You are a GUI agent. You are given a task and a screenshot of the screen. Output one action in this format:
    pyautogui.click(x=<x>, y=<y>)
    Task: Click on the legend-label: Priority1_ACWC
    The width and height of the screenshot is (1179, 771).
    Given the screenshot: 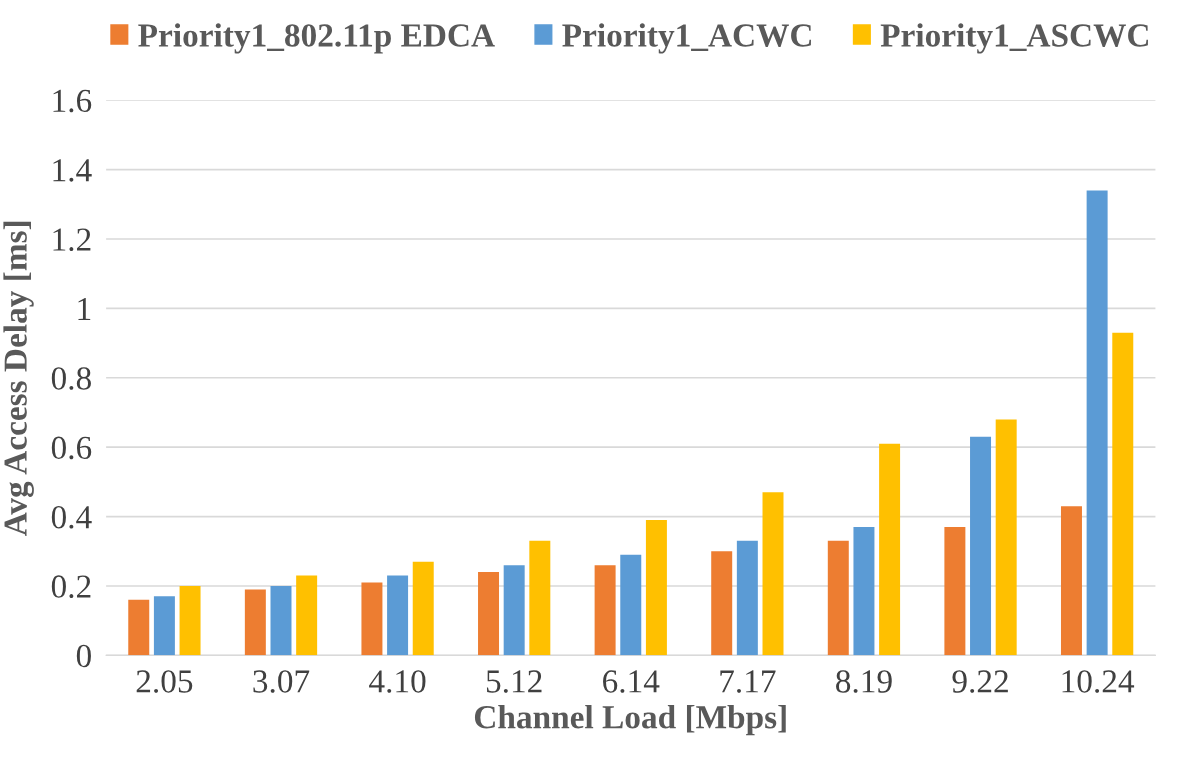 What is the action you would take?
    pyautogui.click(x=686, y=38)
    